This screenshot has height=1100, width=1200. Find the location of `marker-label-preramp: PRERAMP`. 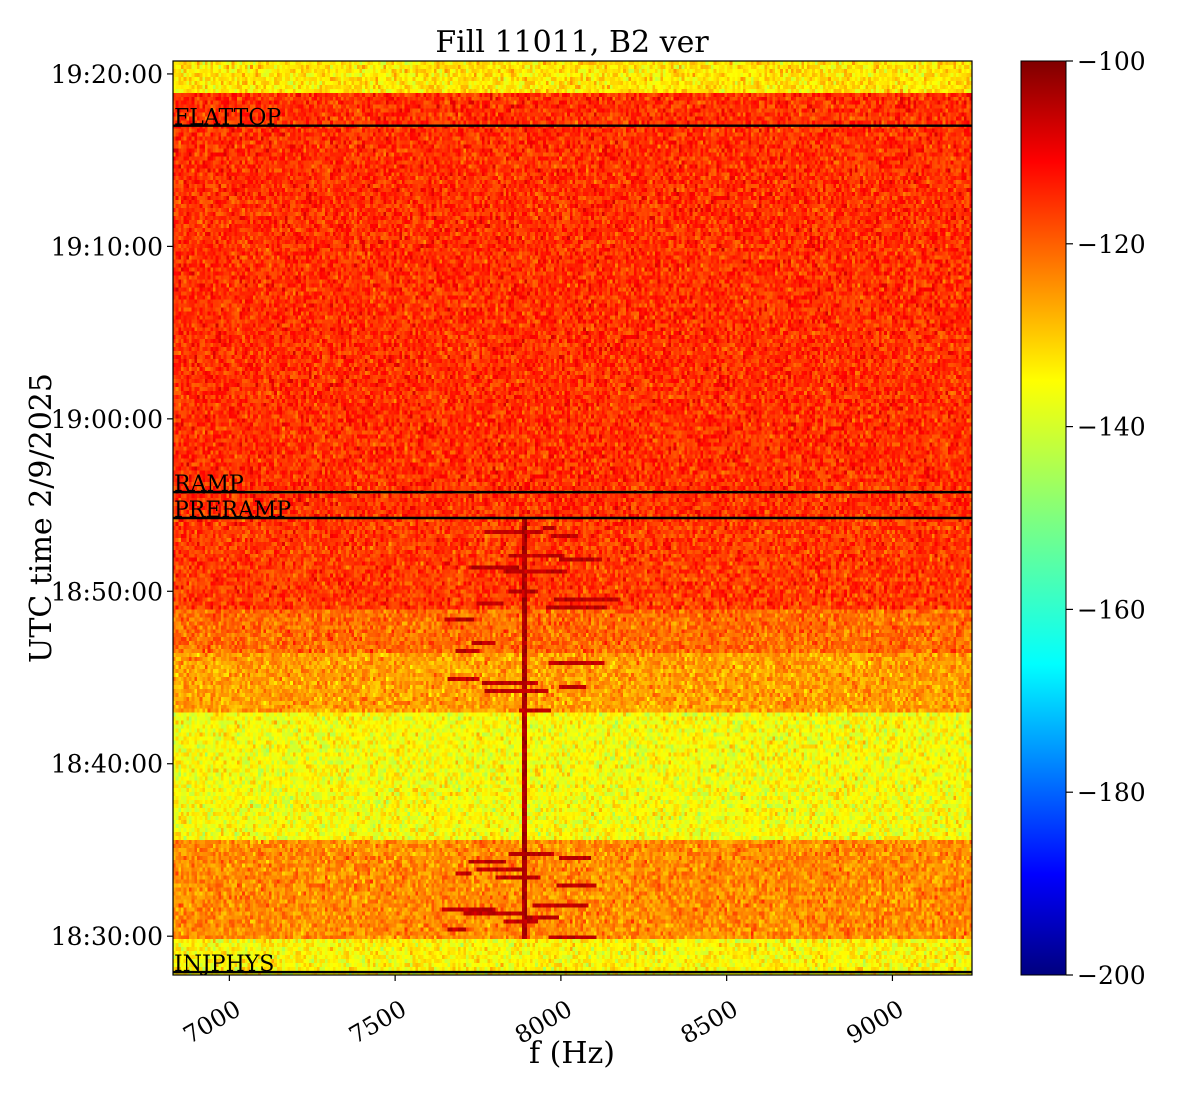

marker-label-preramp: PRERAMP is located at coordinates (232, 510).